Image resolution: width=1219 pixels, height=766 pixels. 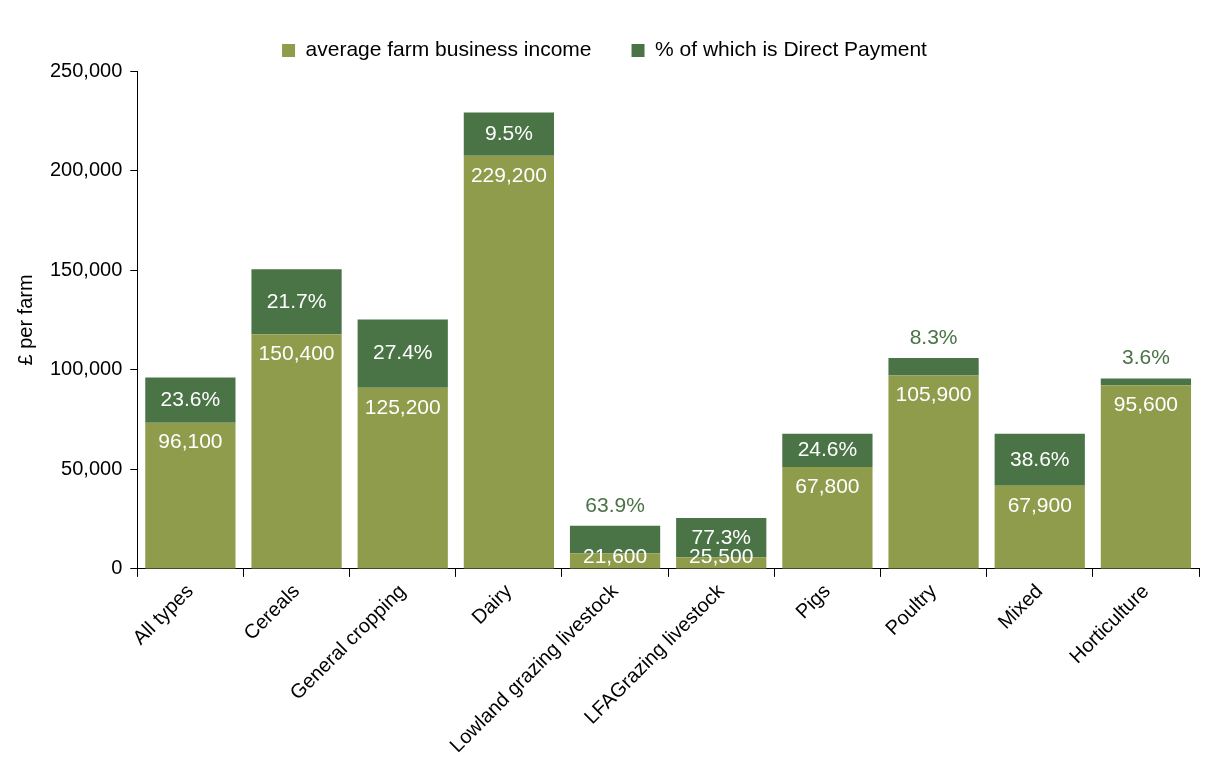 What do you see at coordinates (1039, 504) in the screenshot?
I see `annotation: 67,900` at bounding box center [1039, 504].